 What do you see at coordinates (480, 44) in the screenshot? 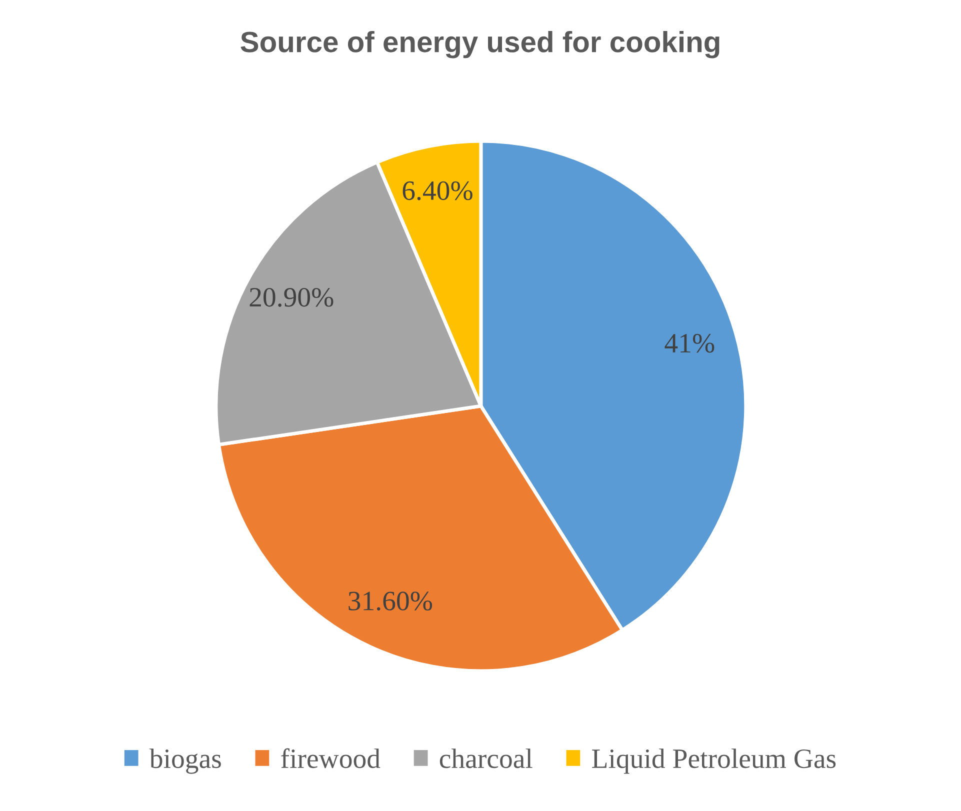
I see `chart-title: Source of energy used for cooking` at bounding box center [480, 44].